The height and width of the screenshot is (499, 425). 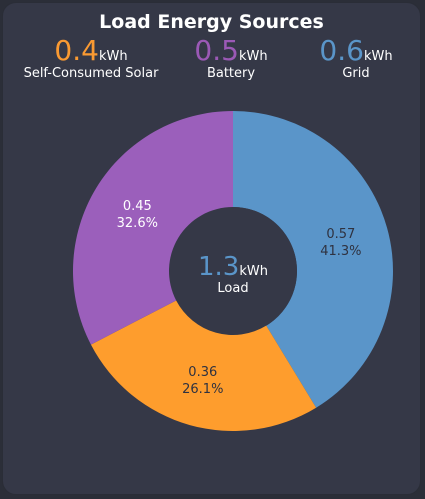 I want to click on load-unit: kWh, so click(x=253, y=271).